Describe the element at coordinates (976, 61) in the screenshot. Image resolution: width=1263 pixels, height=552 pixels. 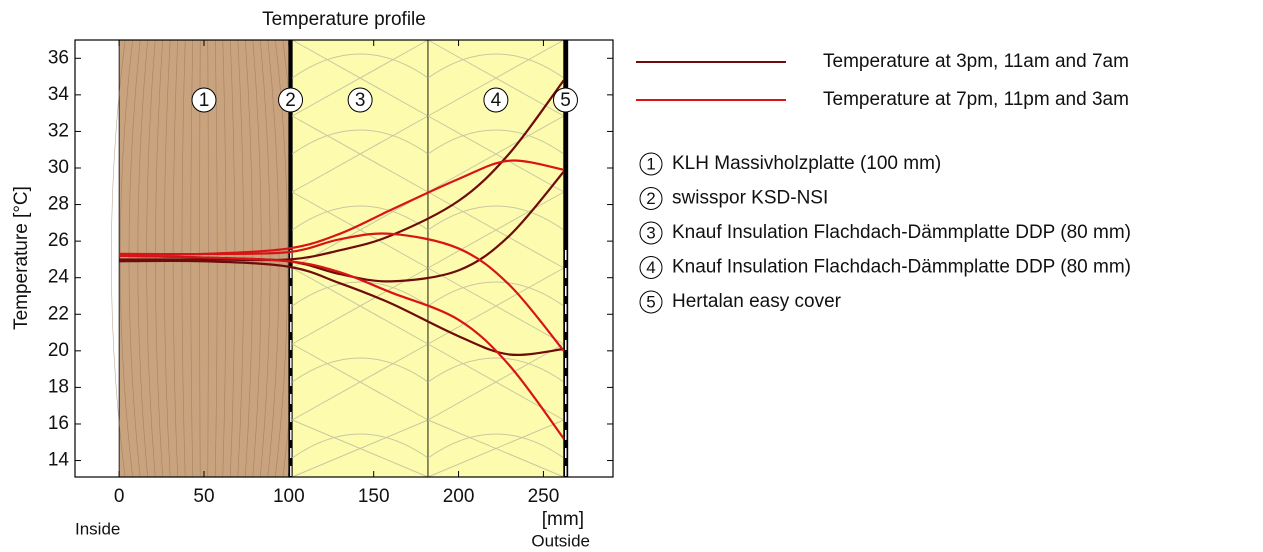
I see `legend-label: Temperature at 3pm, 11am and 7am` at that location.